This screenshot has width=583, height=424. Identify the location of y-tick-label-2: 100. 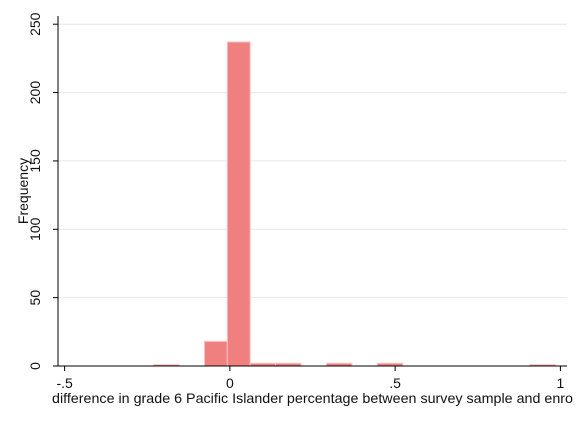
(35, 229).